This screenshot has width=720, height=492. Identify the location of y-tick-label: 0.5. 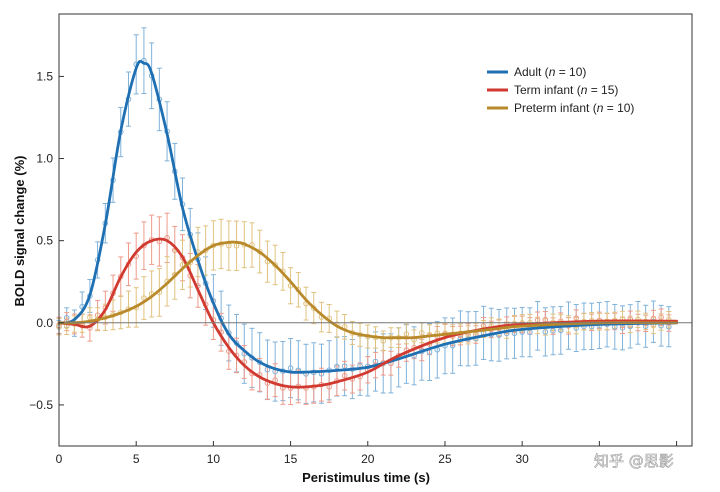
(44, 241).